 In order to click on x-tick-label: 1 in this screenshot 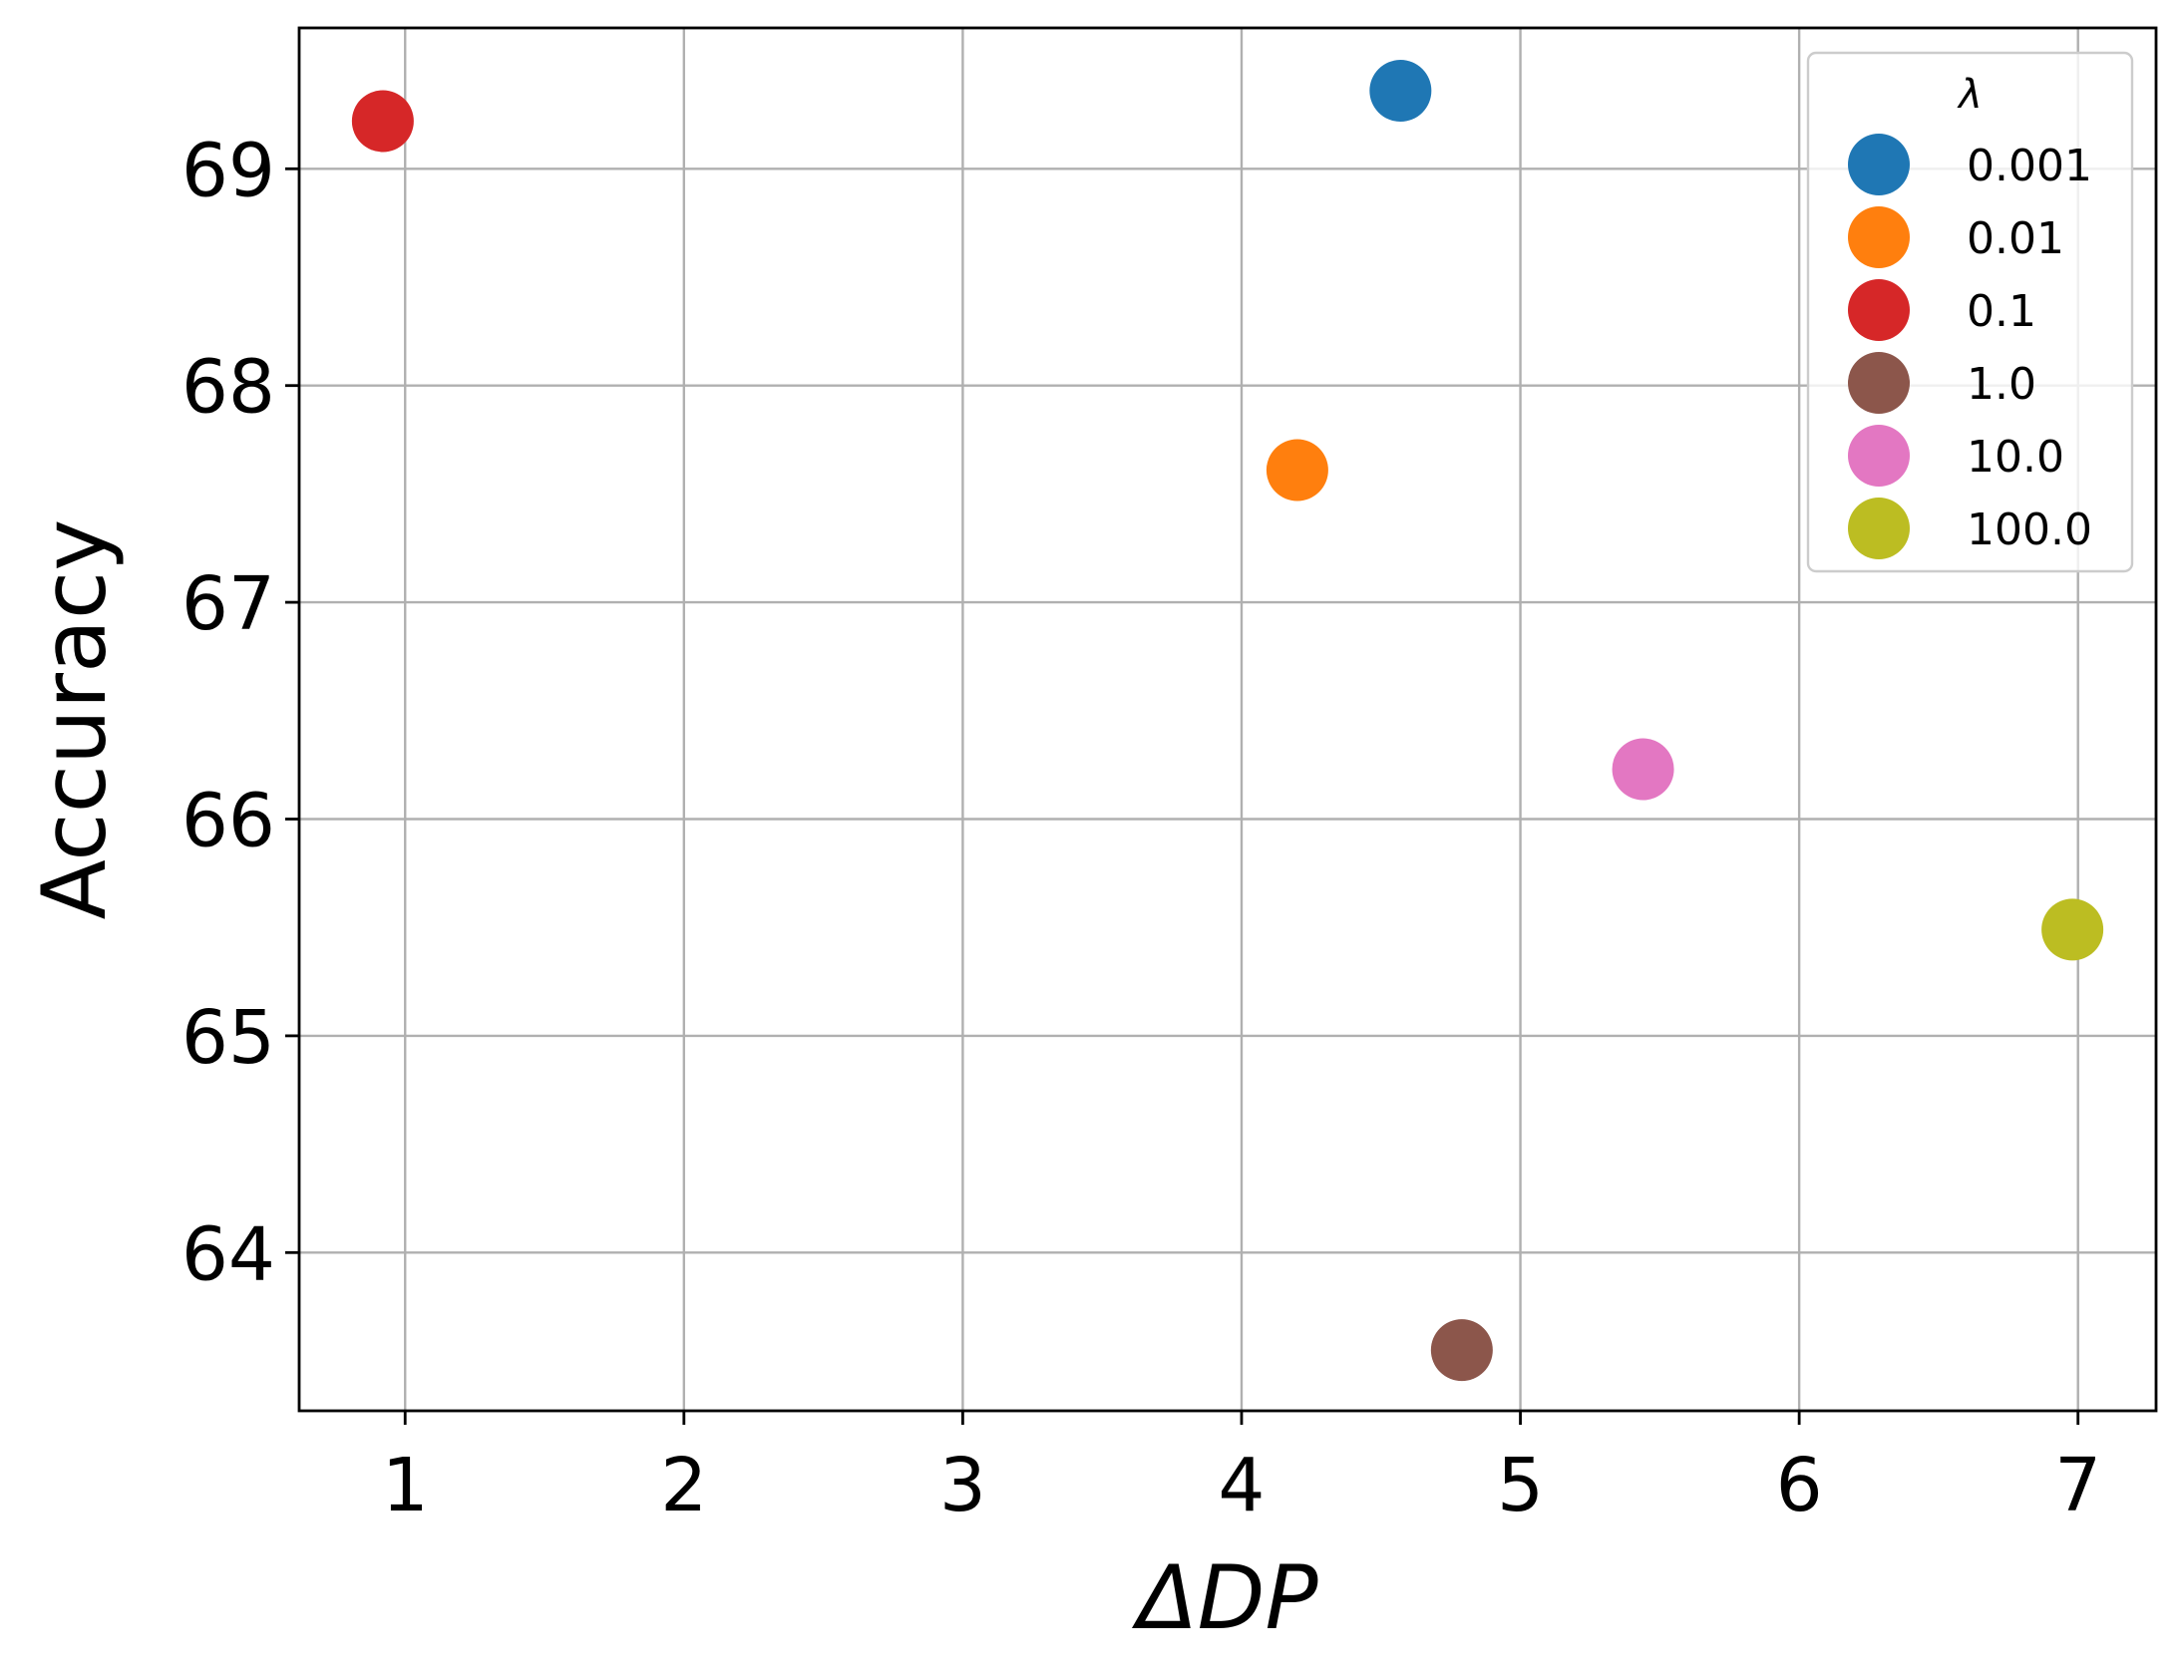, I will do `click(405, 1485)`.